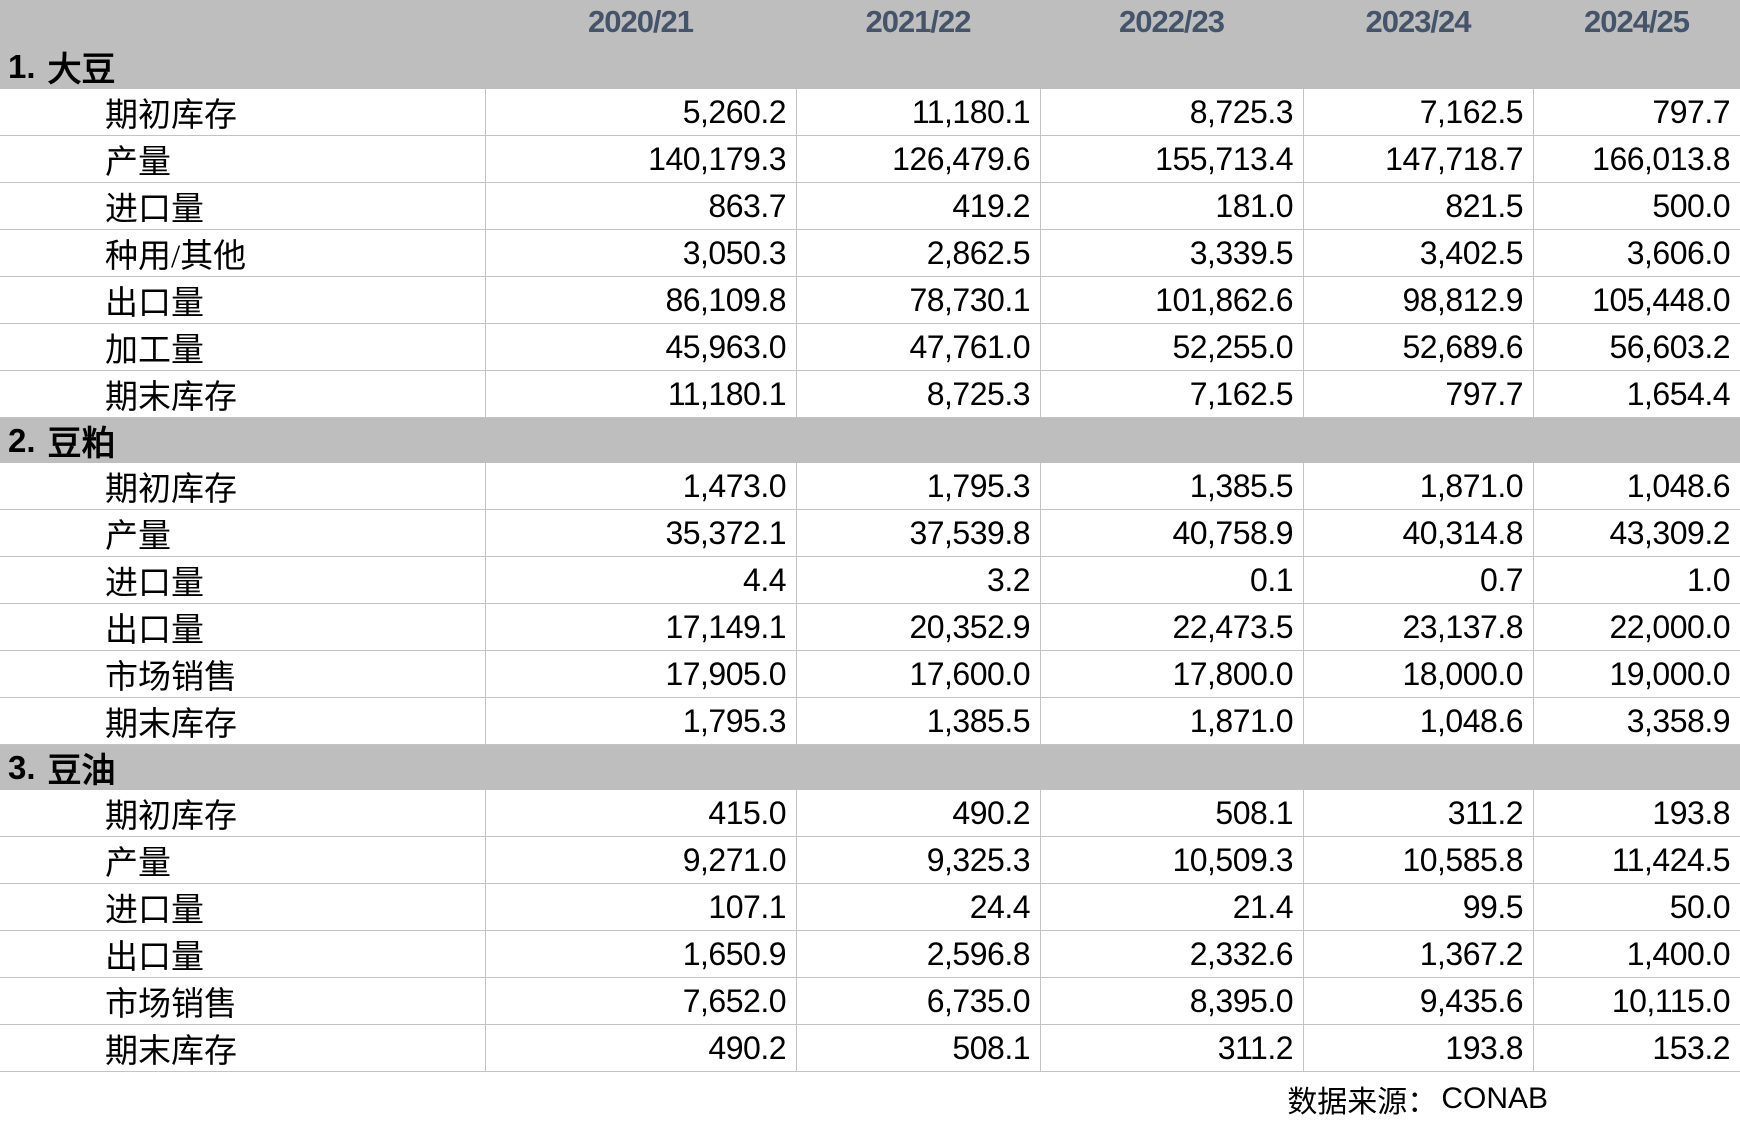 The width and height of the screenshot is (1740, 1125). Describe the element at coordinates (176, 257) in the screenshot. I see `row-label: 种用/其他` at that location.